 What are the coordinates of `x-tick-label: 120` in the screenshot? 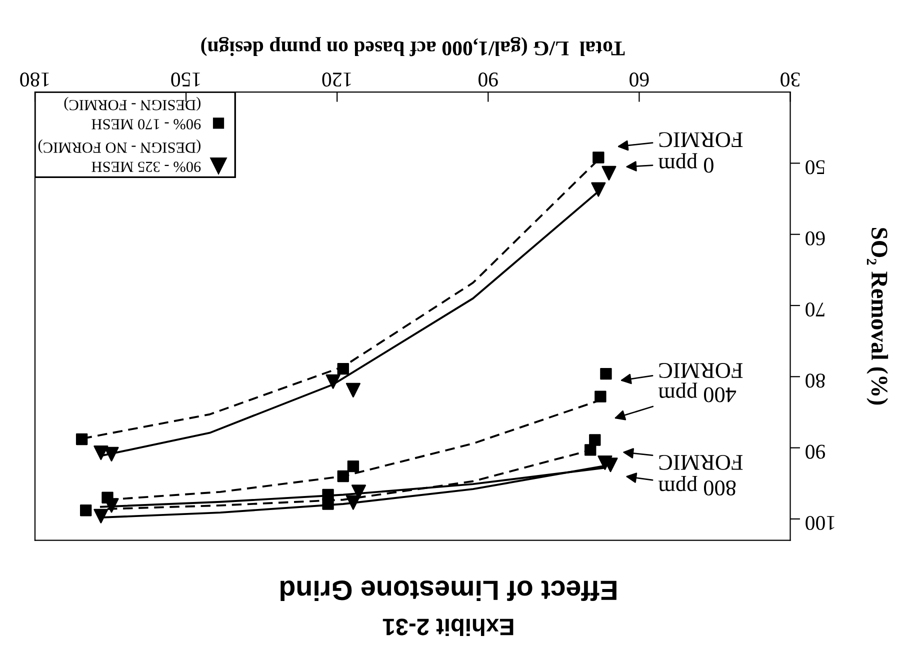 It's located at (336, 79).